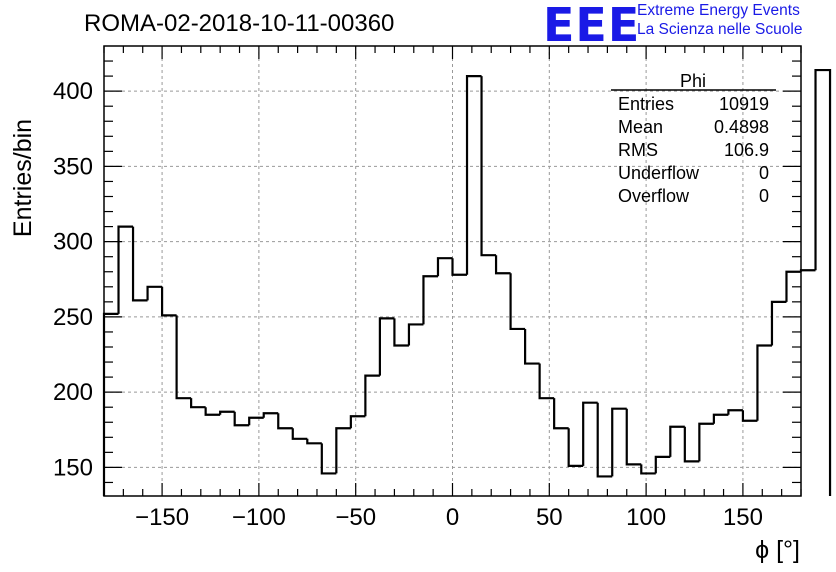 Image resolution: width=836 pixels, height=572 pixels. Describe the element at coordinates (659, 173) in the screenshot. I see `stats-row-label: Underflow` at that location.